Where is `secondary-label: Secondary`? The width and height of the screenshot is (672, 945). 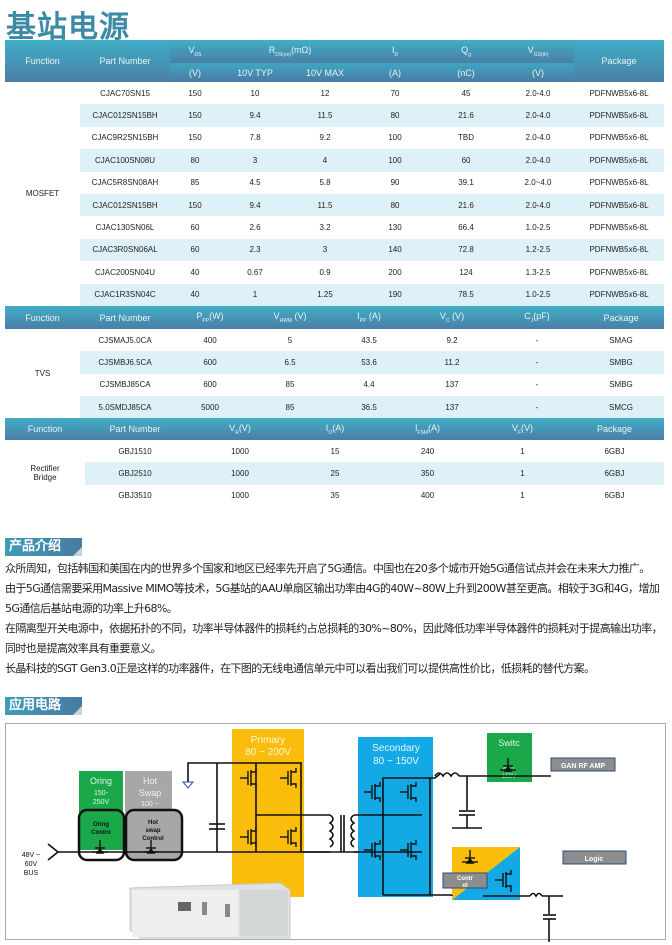 secondary-label: Secondary is located at coordinates (396, 748).